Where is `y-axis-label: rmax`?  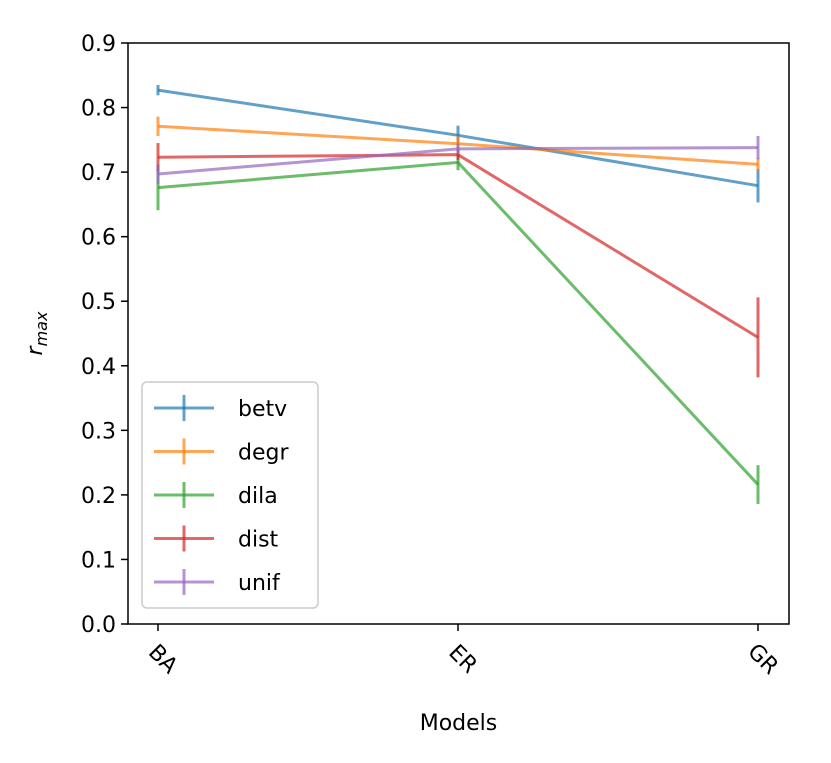 y-axis-label: rmax is located at coordinates (37, 333).